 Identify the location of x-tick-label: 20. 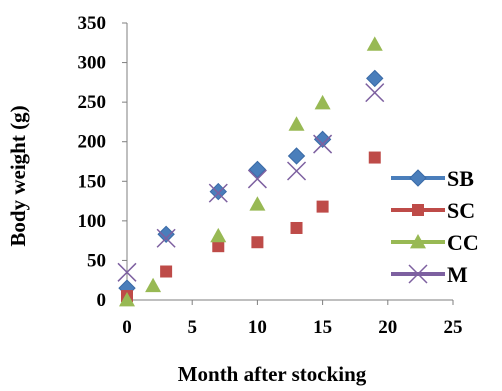
(387, 327).